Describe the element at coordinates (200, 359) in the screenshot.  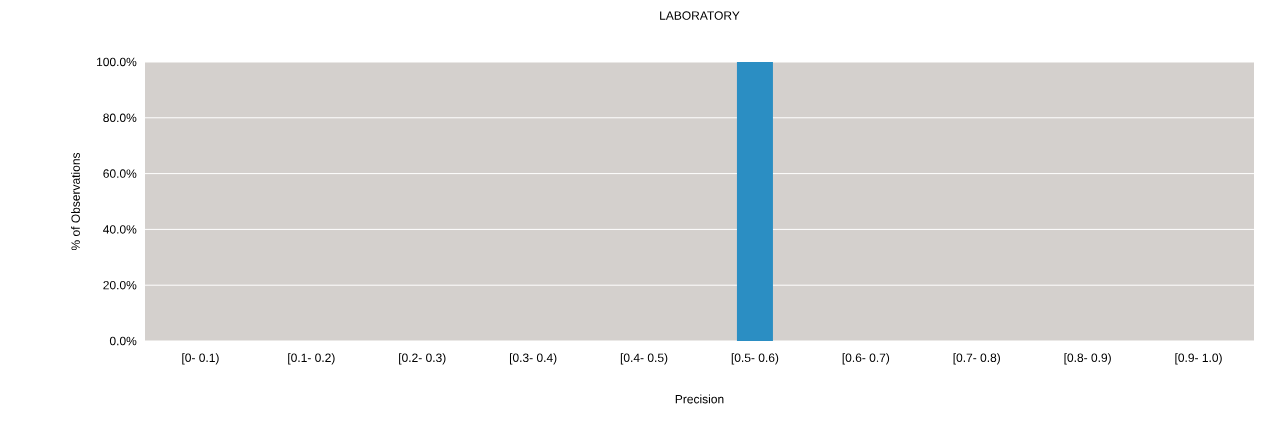
I see `x-tick-label: [0- 0.1)` at that location.